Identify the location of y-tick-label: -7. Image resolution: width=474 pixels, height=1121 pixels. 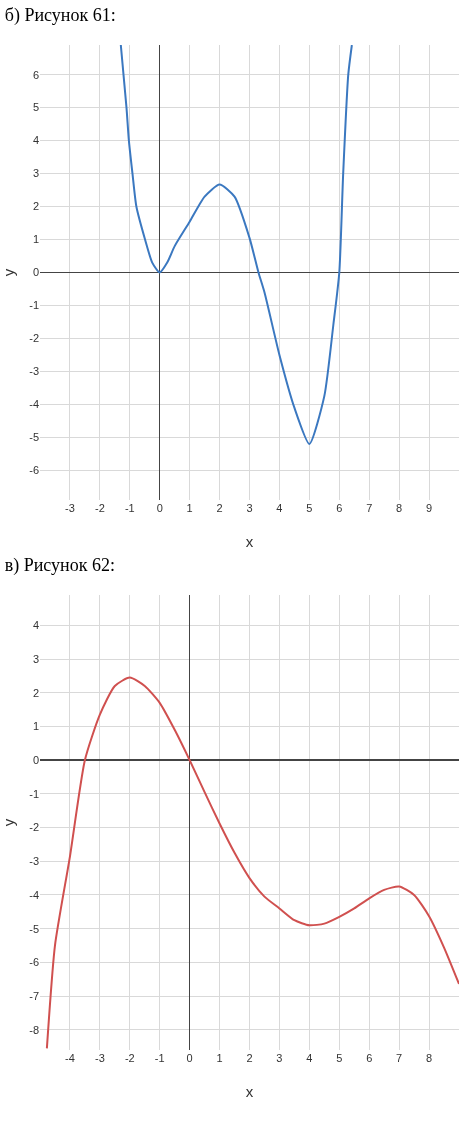
(34, 995).